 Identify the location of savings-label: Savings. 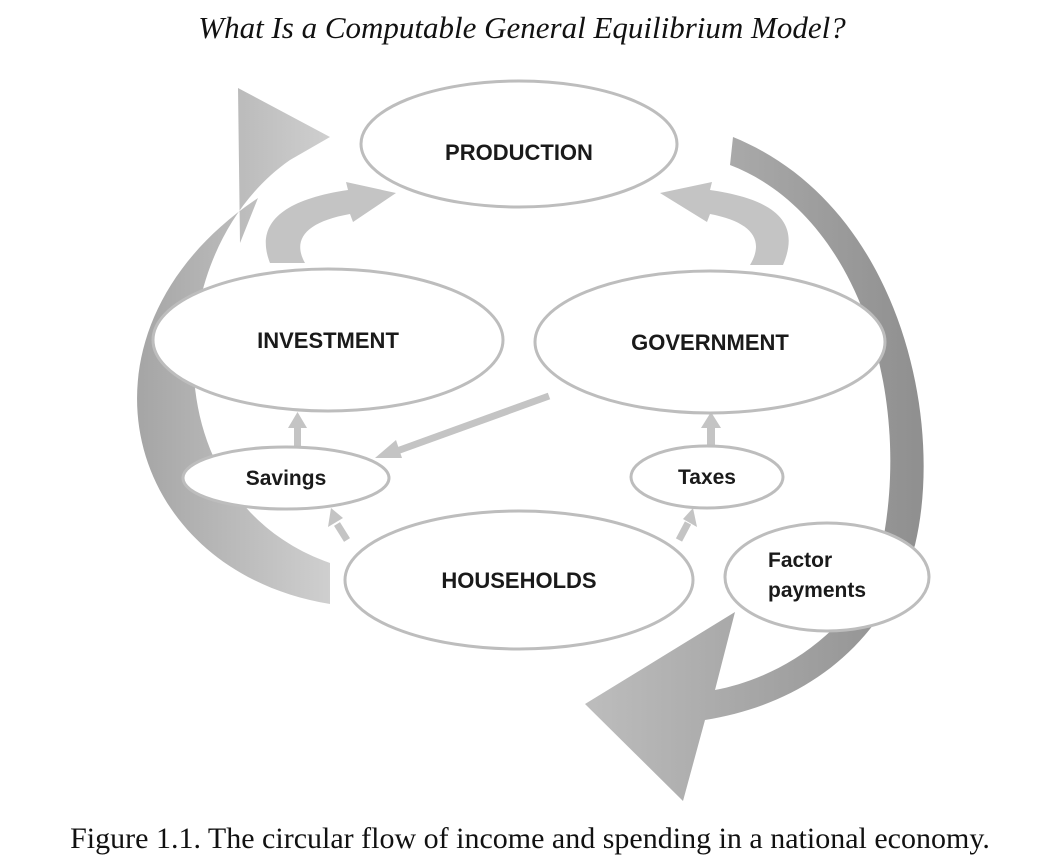
(286, 478).